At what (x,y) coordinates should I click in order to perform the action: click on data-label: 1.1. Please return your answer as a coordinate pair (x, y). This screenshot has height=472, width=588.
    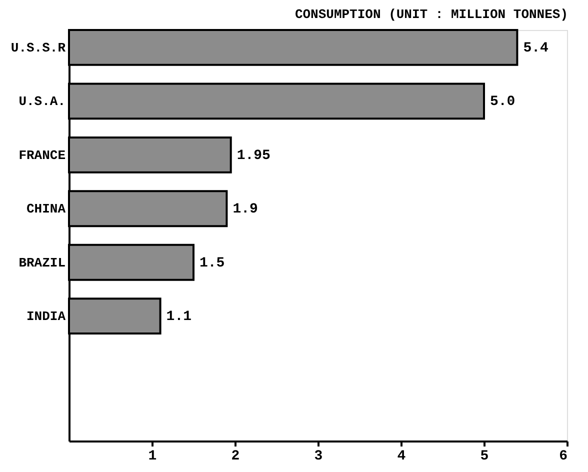
    Looking at the image, I should click on (179, 317).